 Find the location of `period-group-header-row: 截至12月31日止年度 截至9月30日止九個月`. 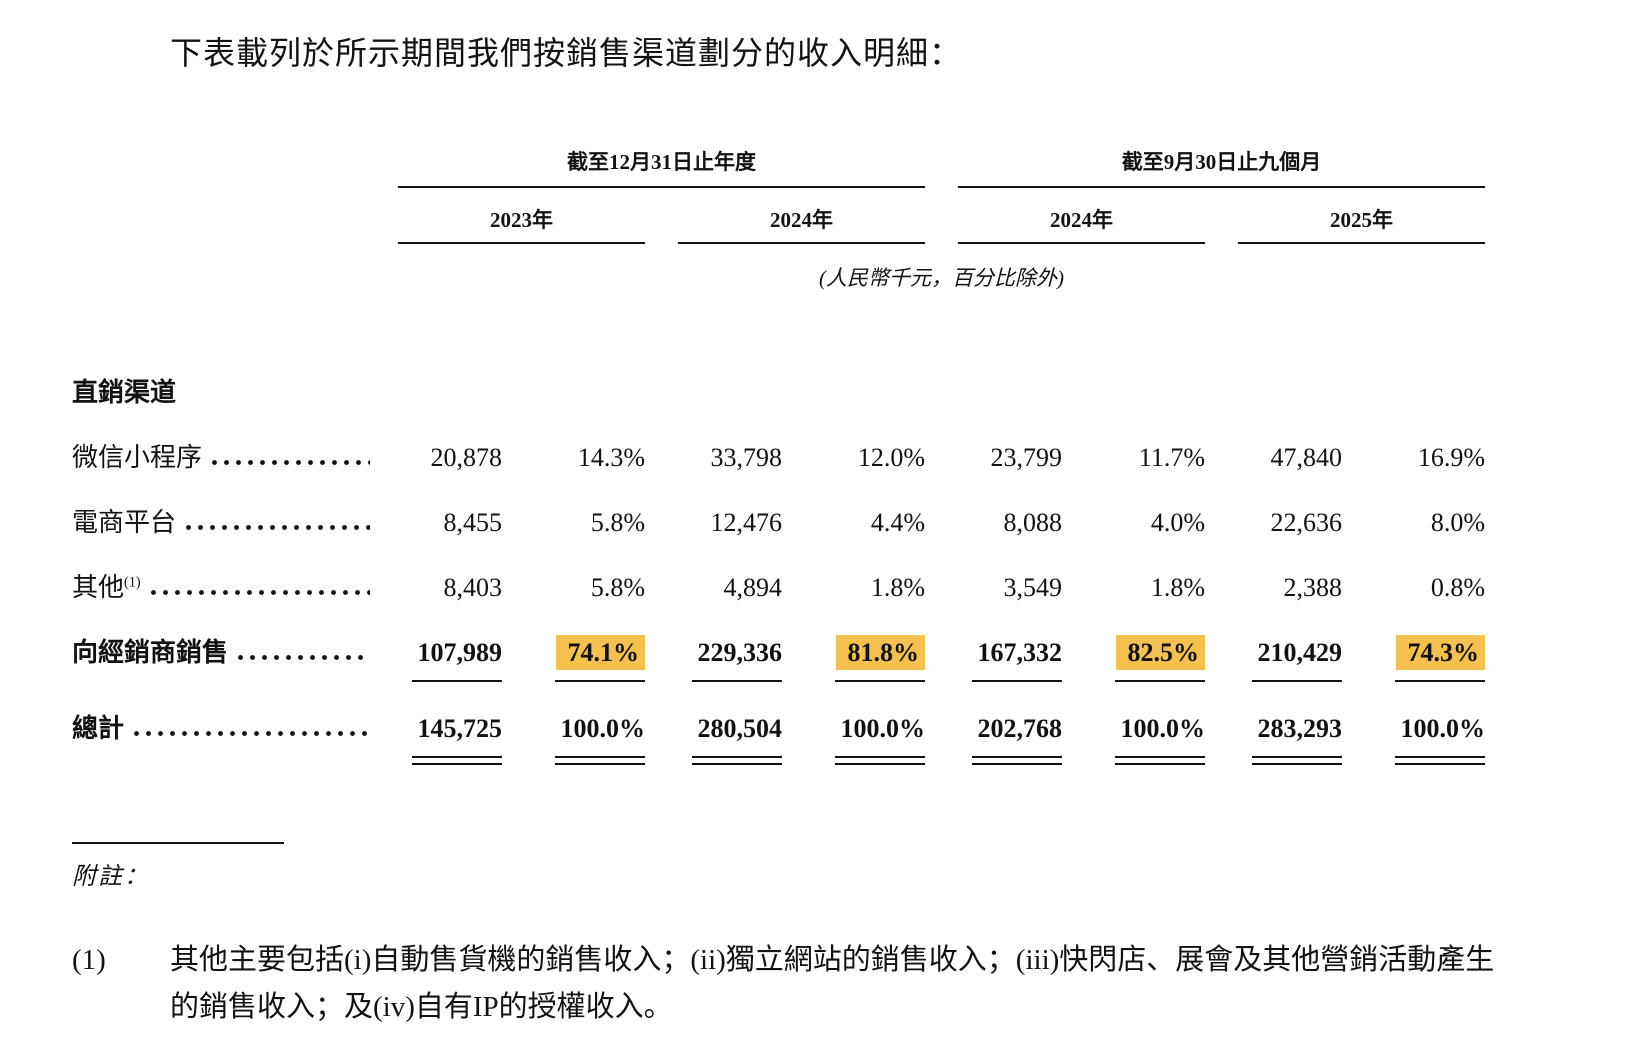

period-group-header-row: 截至12月31日止年度 截至9月30日止九個月 is located at coordinates (857, 167).